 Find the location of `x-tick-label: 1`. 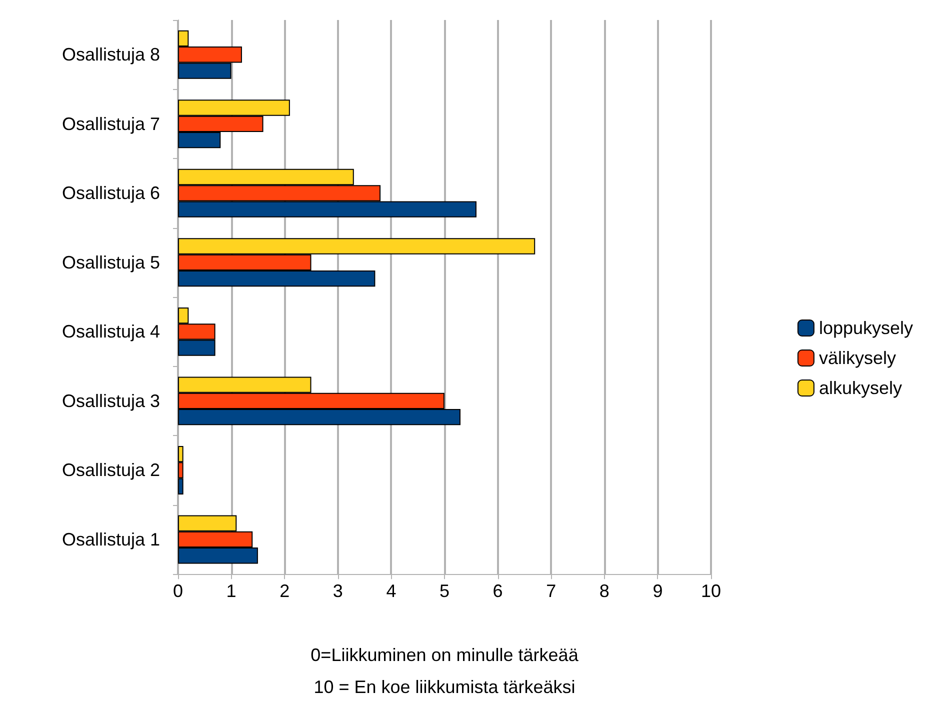

x-tick-label: 1 is located at coordinates (231, 591).